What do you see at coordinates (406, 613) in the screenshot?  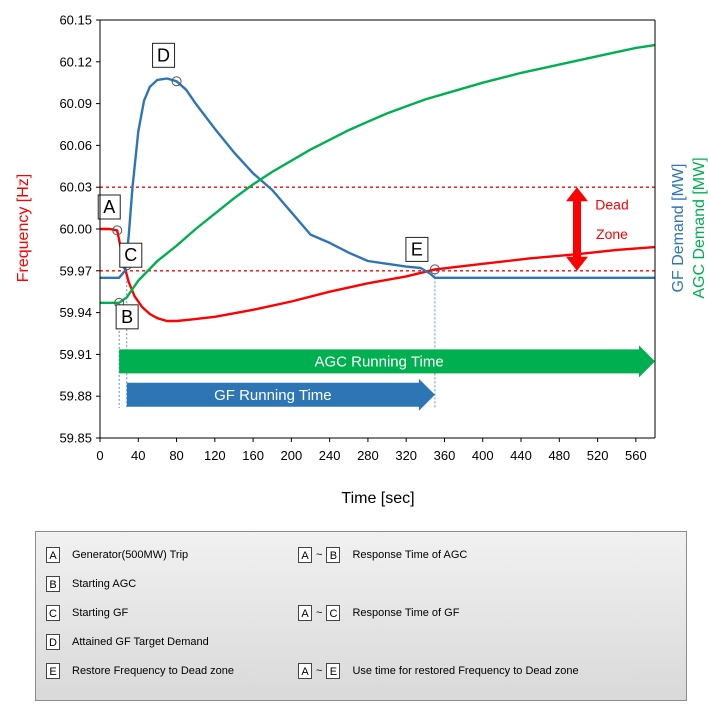 I see `legend-range-label: Response Time of GF` at bounding box center [406, 613].